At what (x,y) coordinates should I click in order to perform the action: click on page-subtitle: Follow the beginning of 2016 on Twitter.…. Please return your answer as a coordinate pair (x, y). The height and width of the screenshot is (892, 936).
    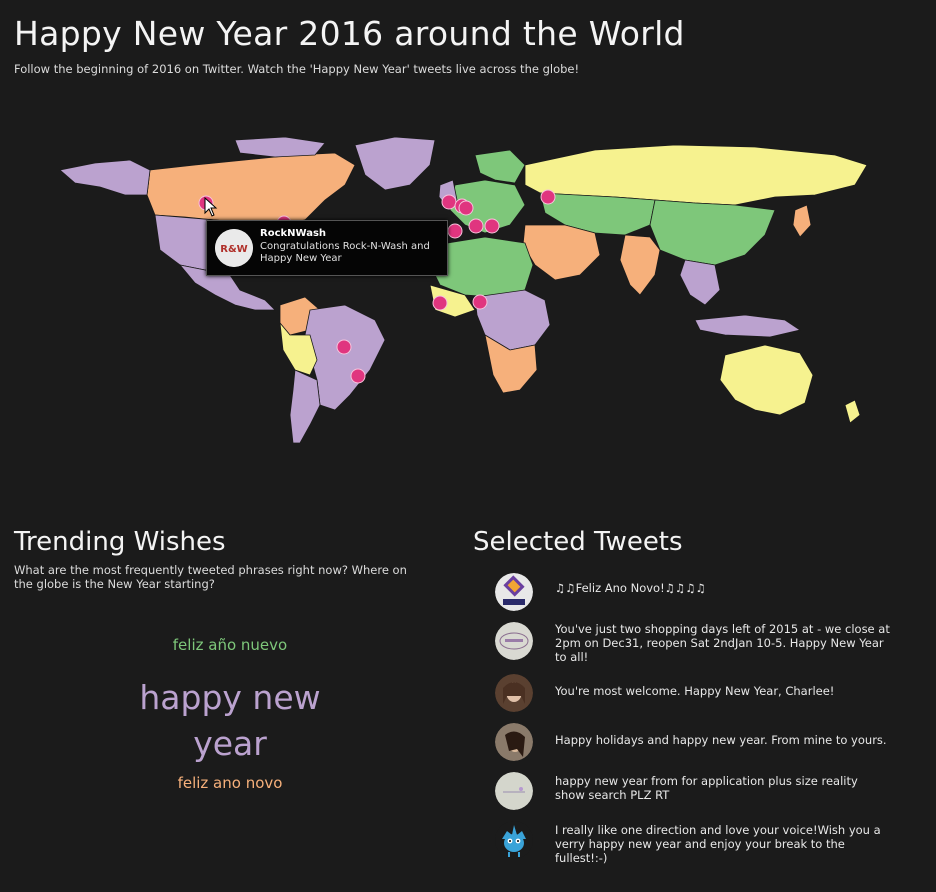
    Looking at the image, I should click on (297, 69).